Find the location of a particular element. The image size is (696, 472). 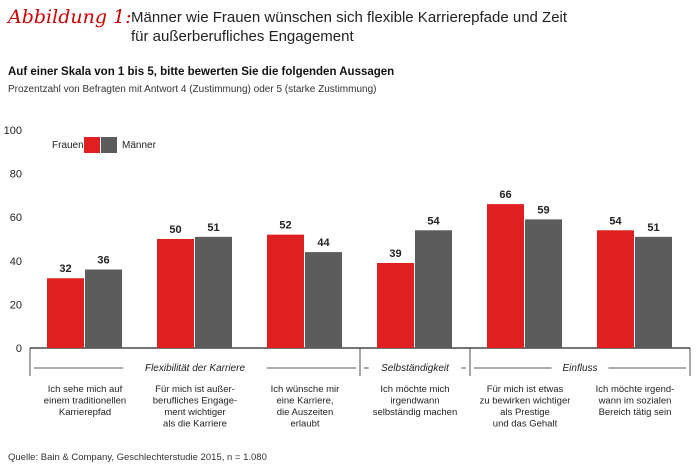

category-label: und das Gehalt is located at coordinates (525, 424).